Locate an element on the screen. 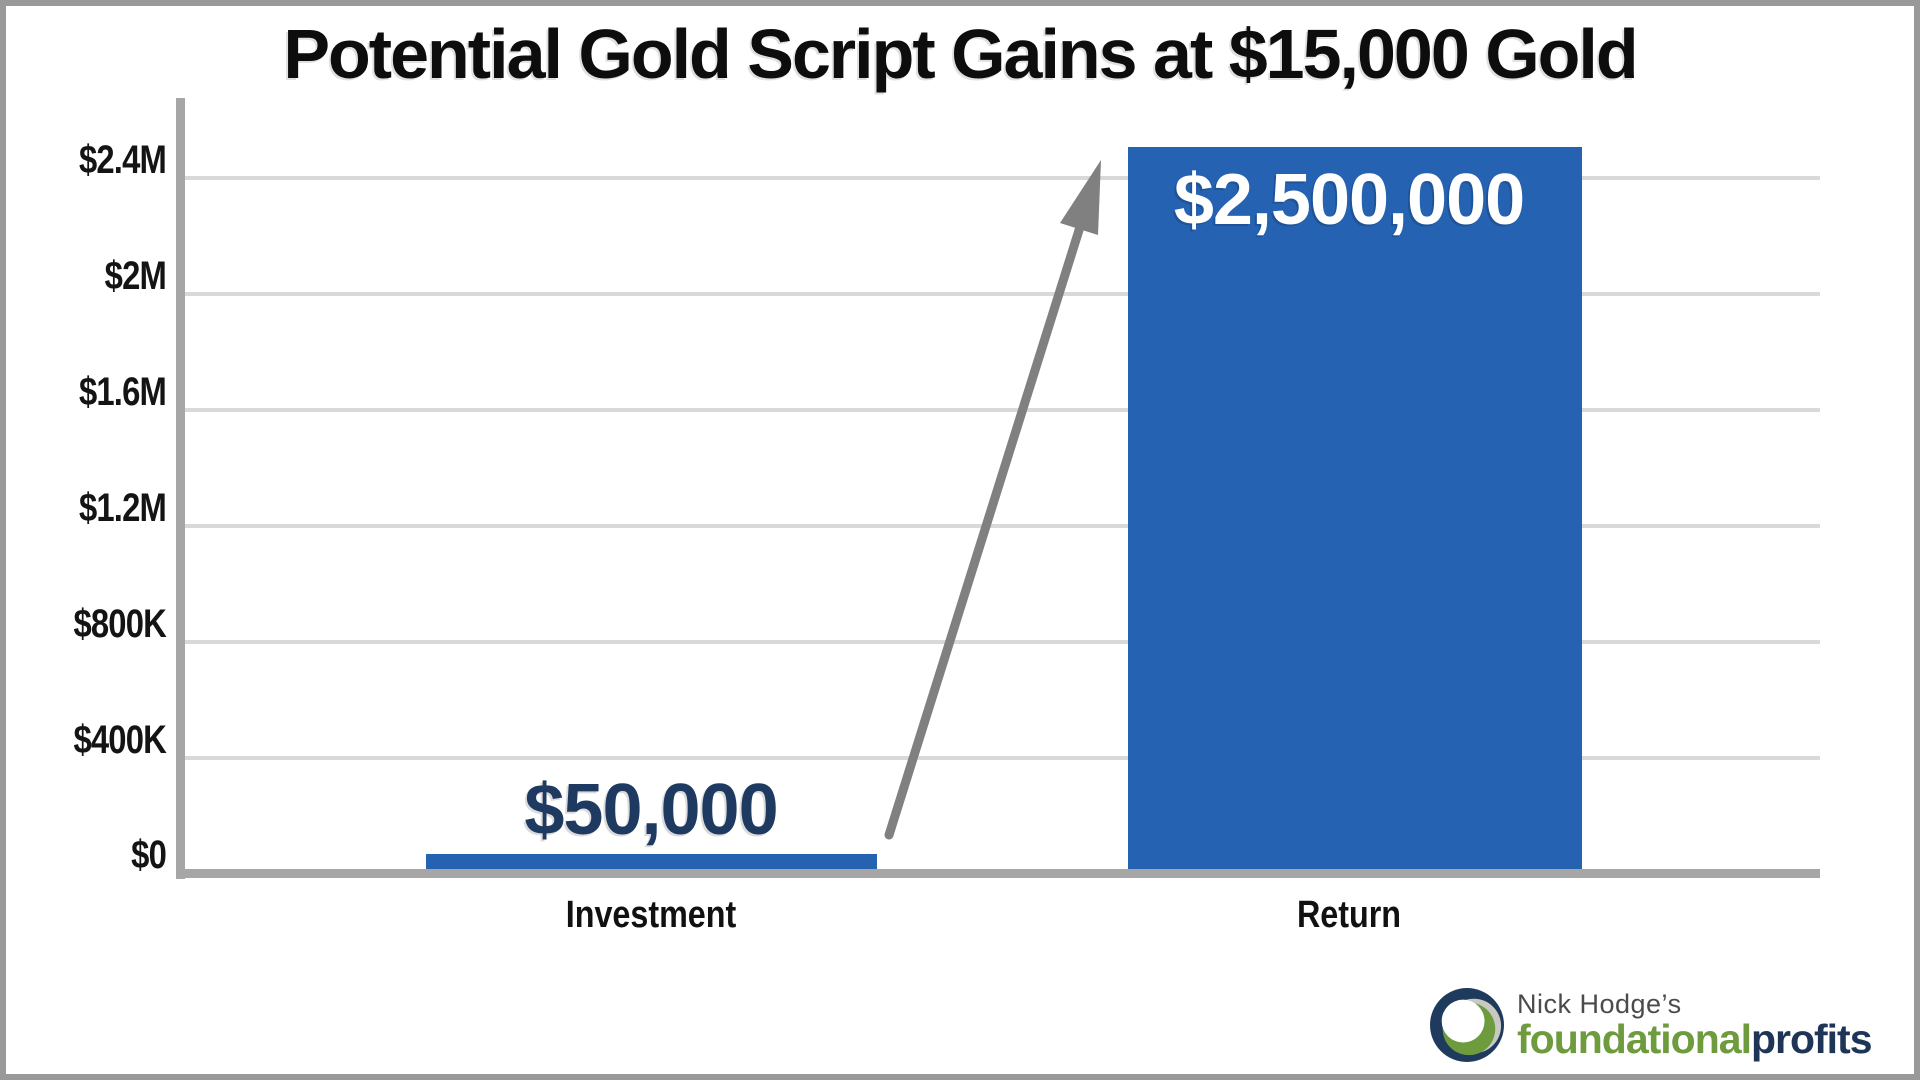  brand-logo: Nick Hodge’s foundationalprofits is located at coordinates (1651, 1025).